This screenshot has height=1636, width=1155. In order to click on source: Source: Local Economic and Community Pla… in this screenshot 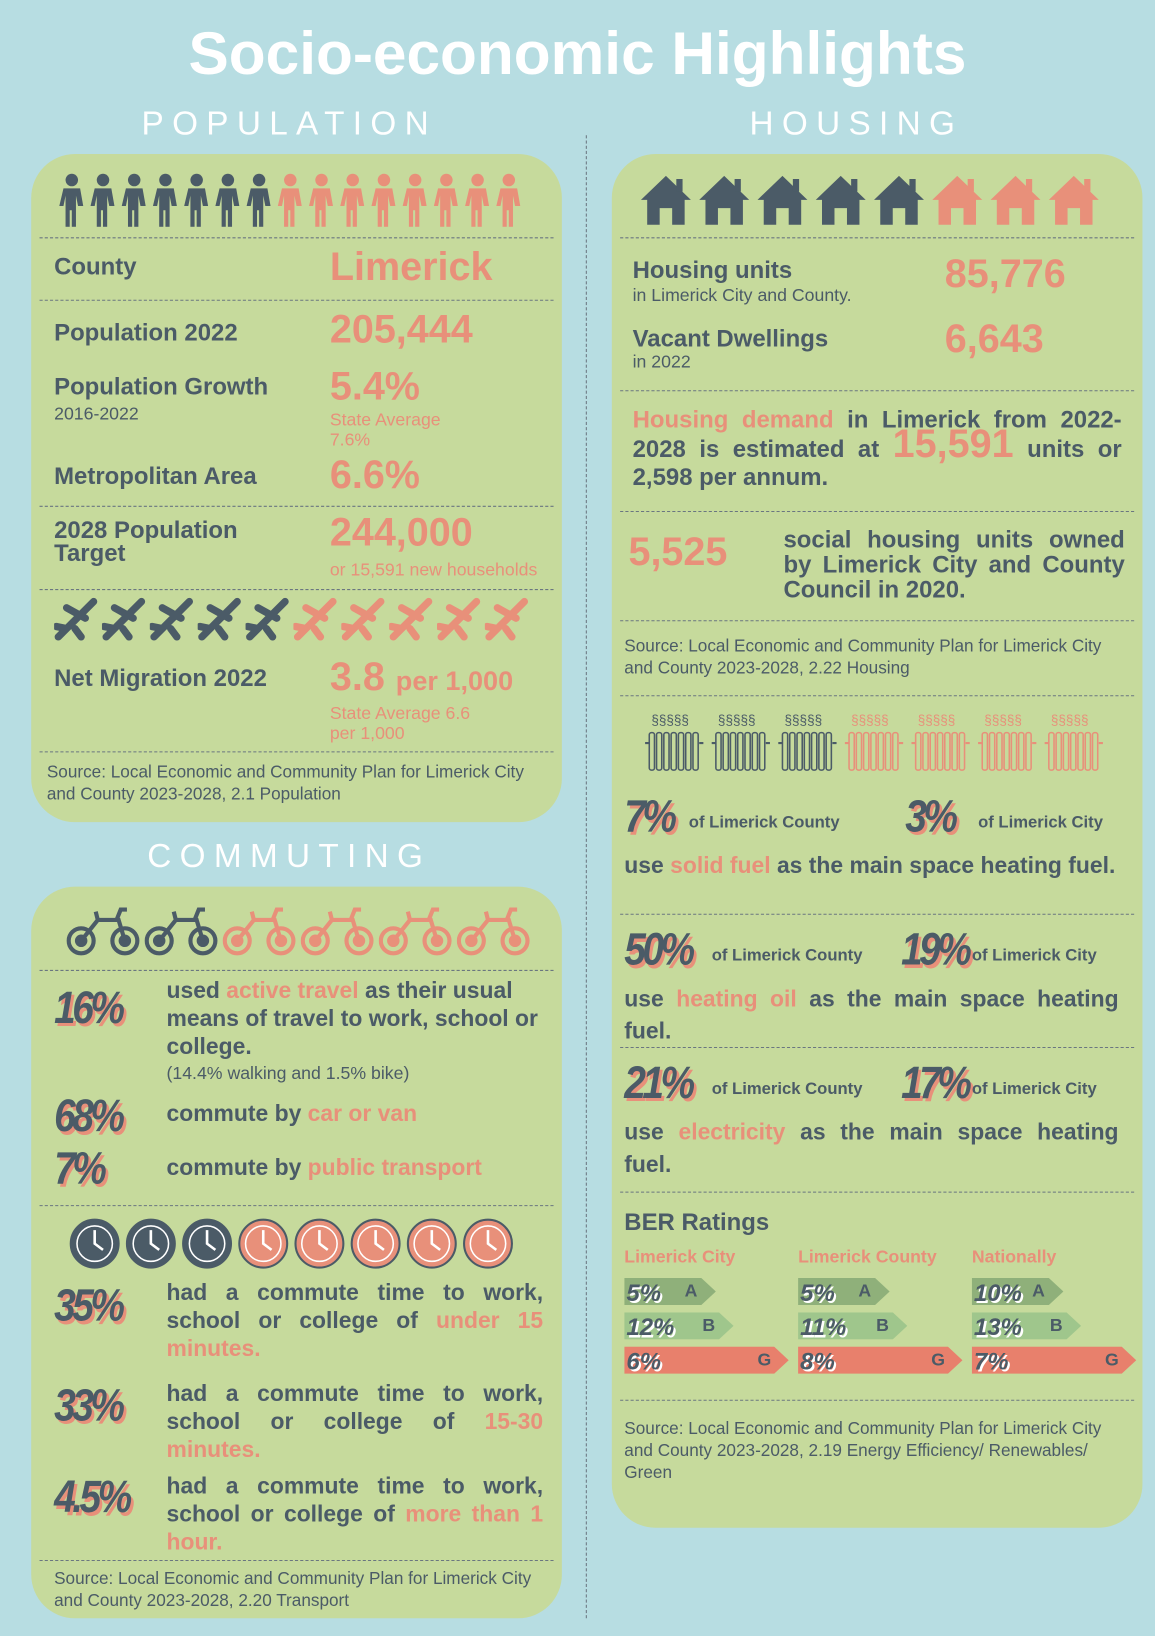, I will do `click(863, 1450)`.